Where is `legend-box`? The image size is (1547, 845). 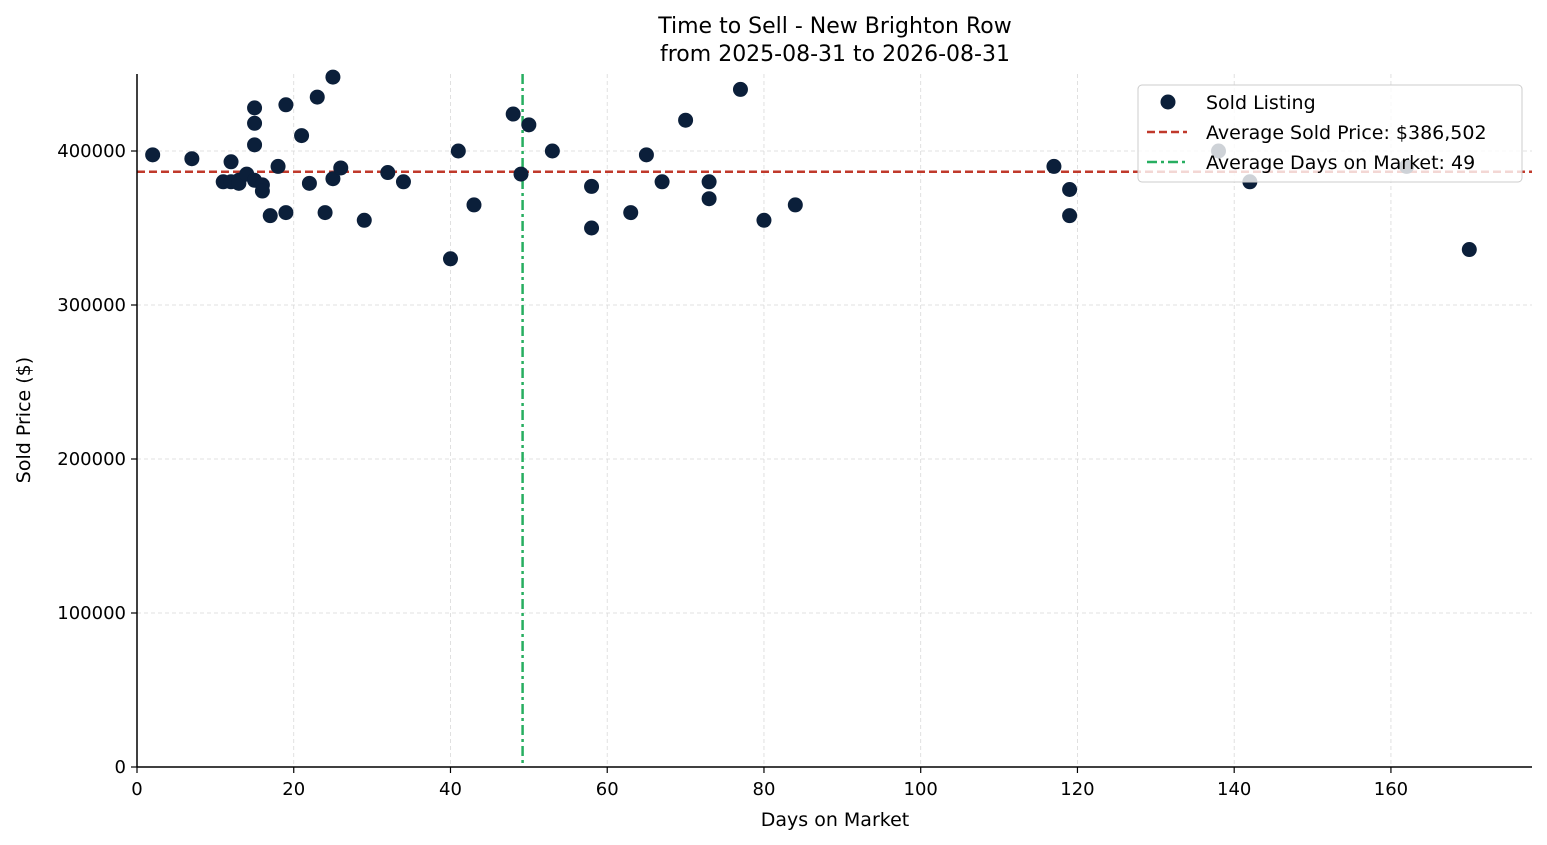
legend-box is located at coordinates (1330, 133).